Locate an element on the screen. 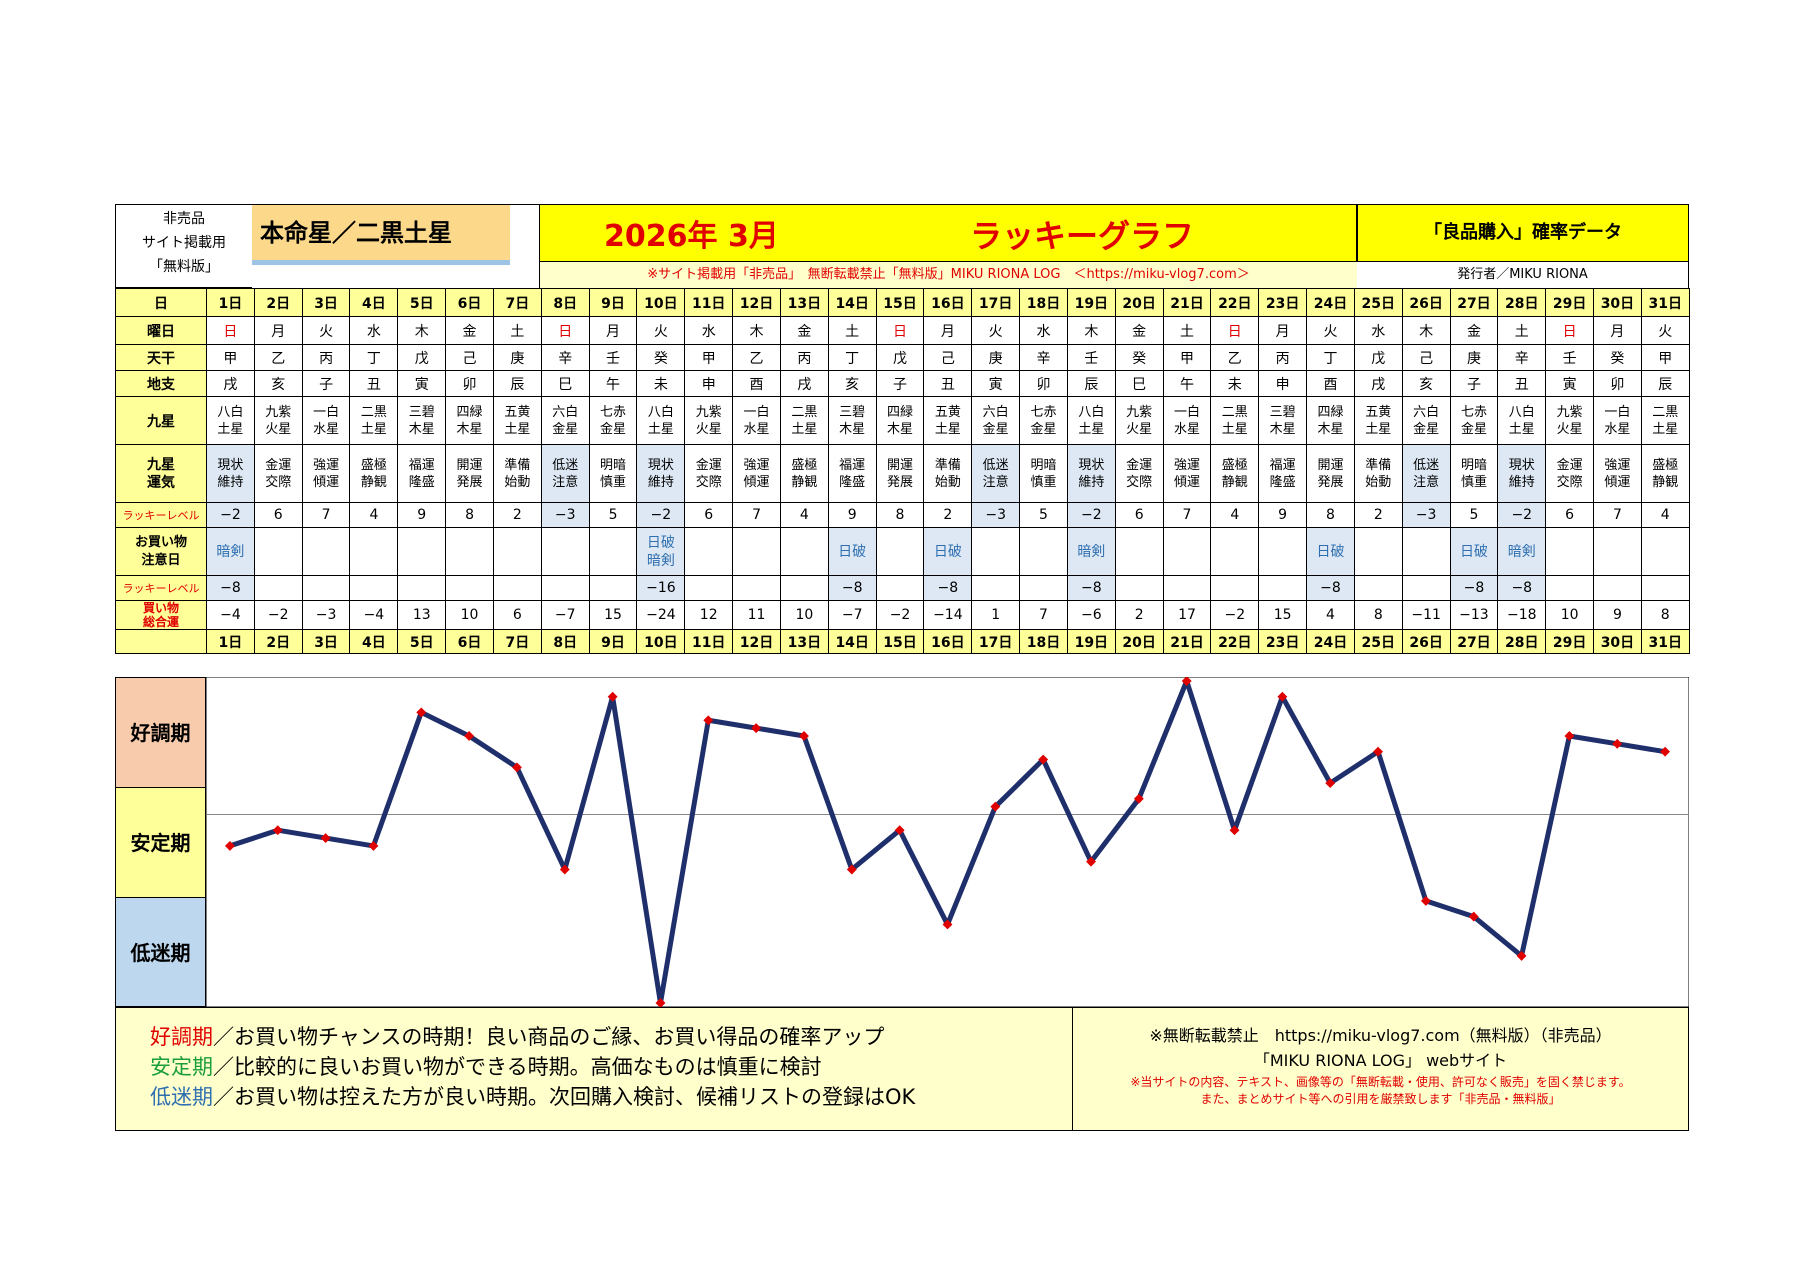  day-cell: 20日 is located at coordinates (1139, 302).